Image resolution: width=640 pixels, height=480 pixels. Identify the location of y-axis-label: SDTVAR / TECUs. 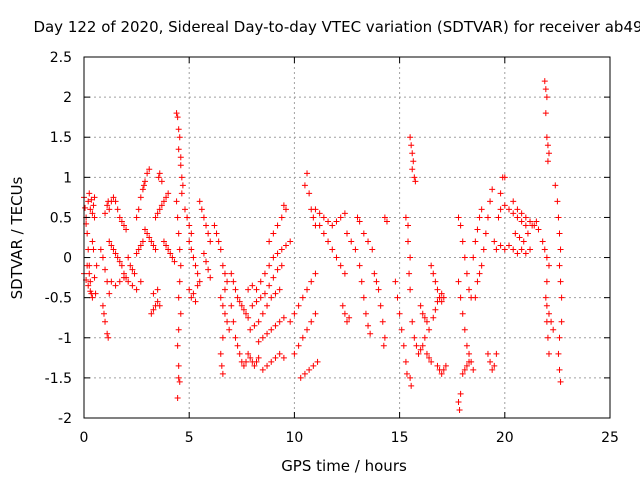
(17, 237).